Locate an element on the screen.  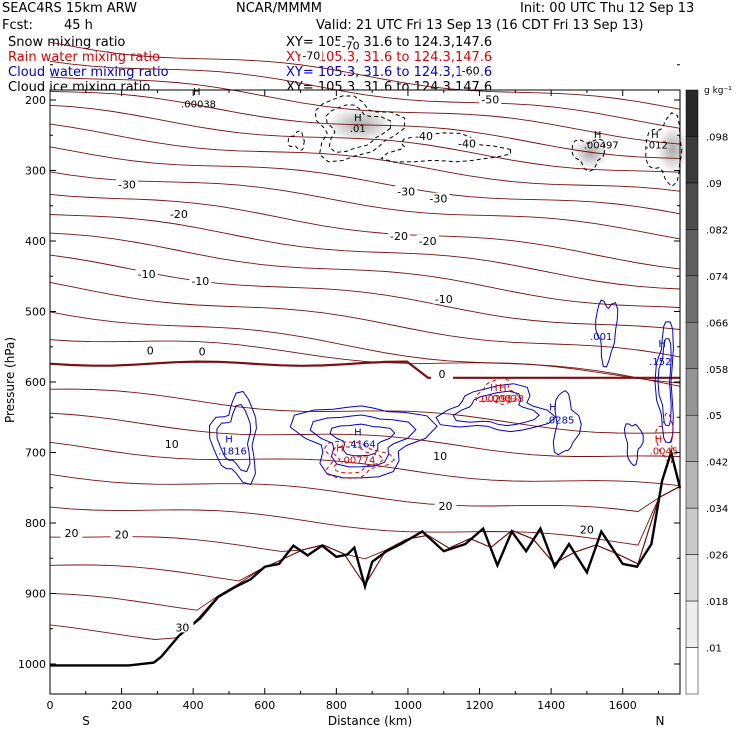
temperature-label: 30 is located at coordinates (182, 627).